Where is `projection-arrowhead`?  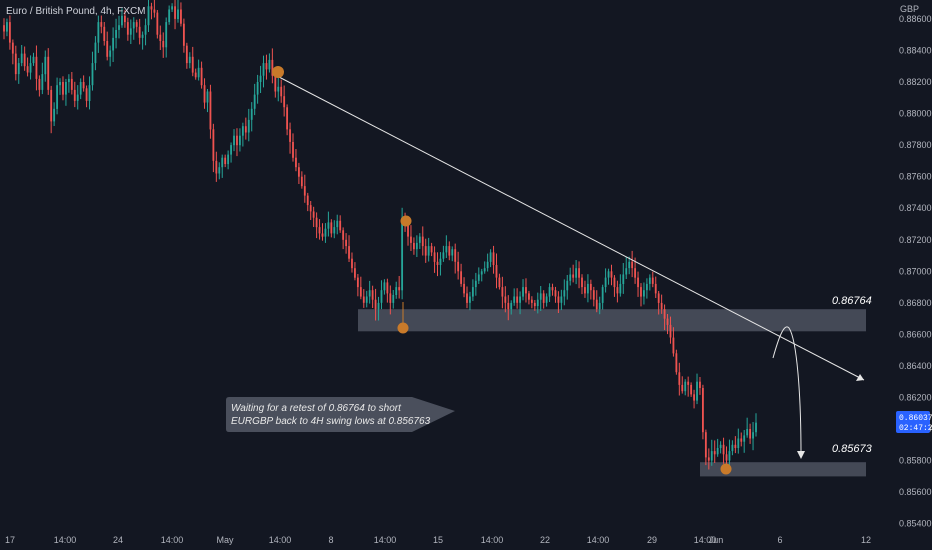
projection-arrowhead is located at coordinates (801, 455).